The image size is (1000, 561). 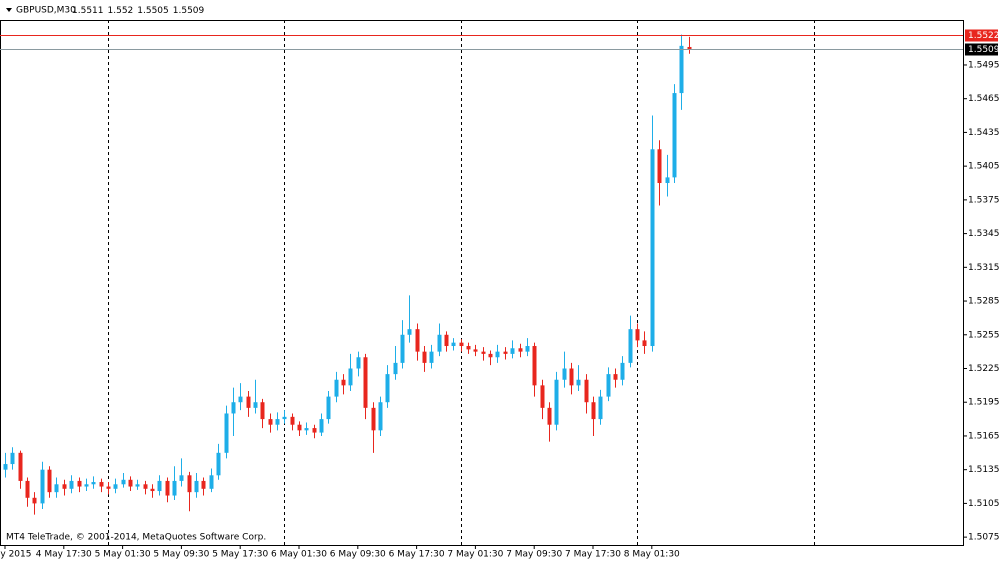 What do you see at coordinates (593, 555) in the screenshot?
I see `x-tick-label: 7 May 17:30` at bounding box center [593, 555].